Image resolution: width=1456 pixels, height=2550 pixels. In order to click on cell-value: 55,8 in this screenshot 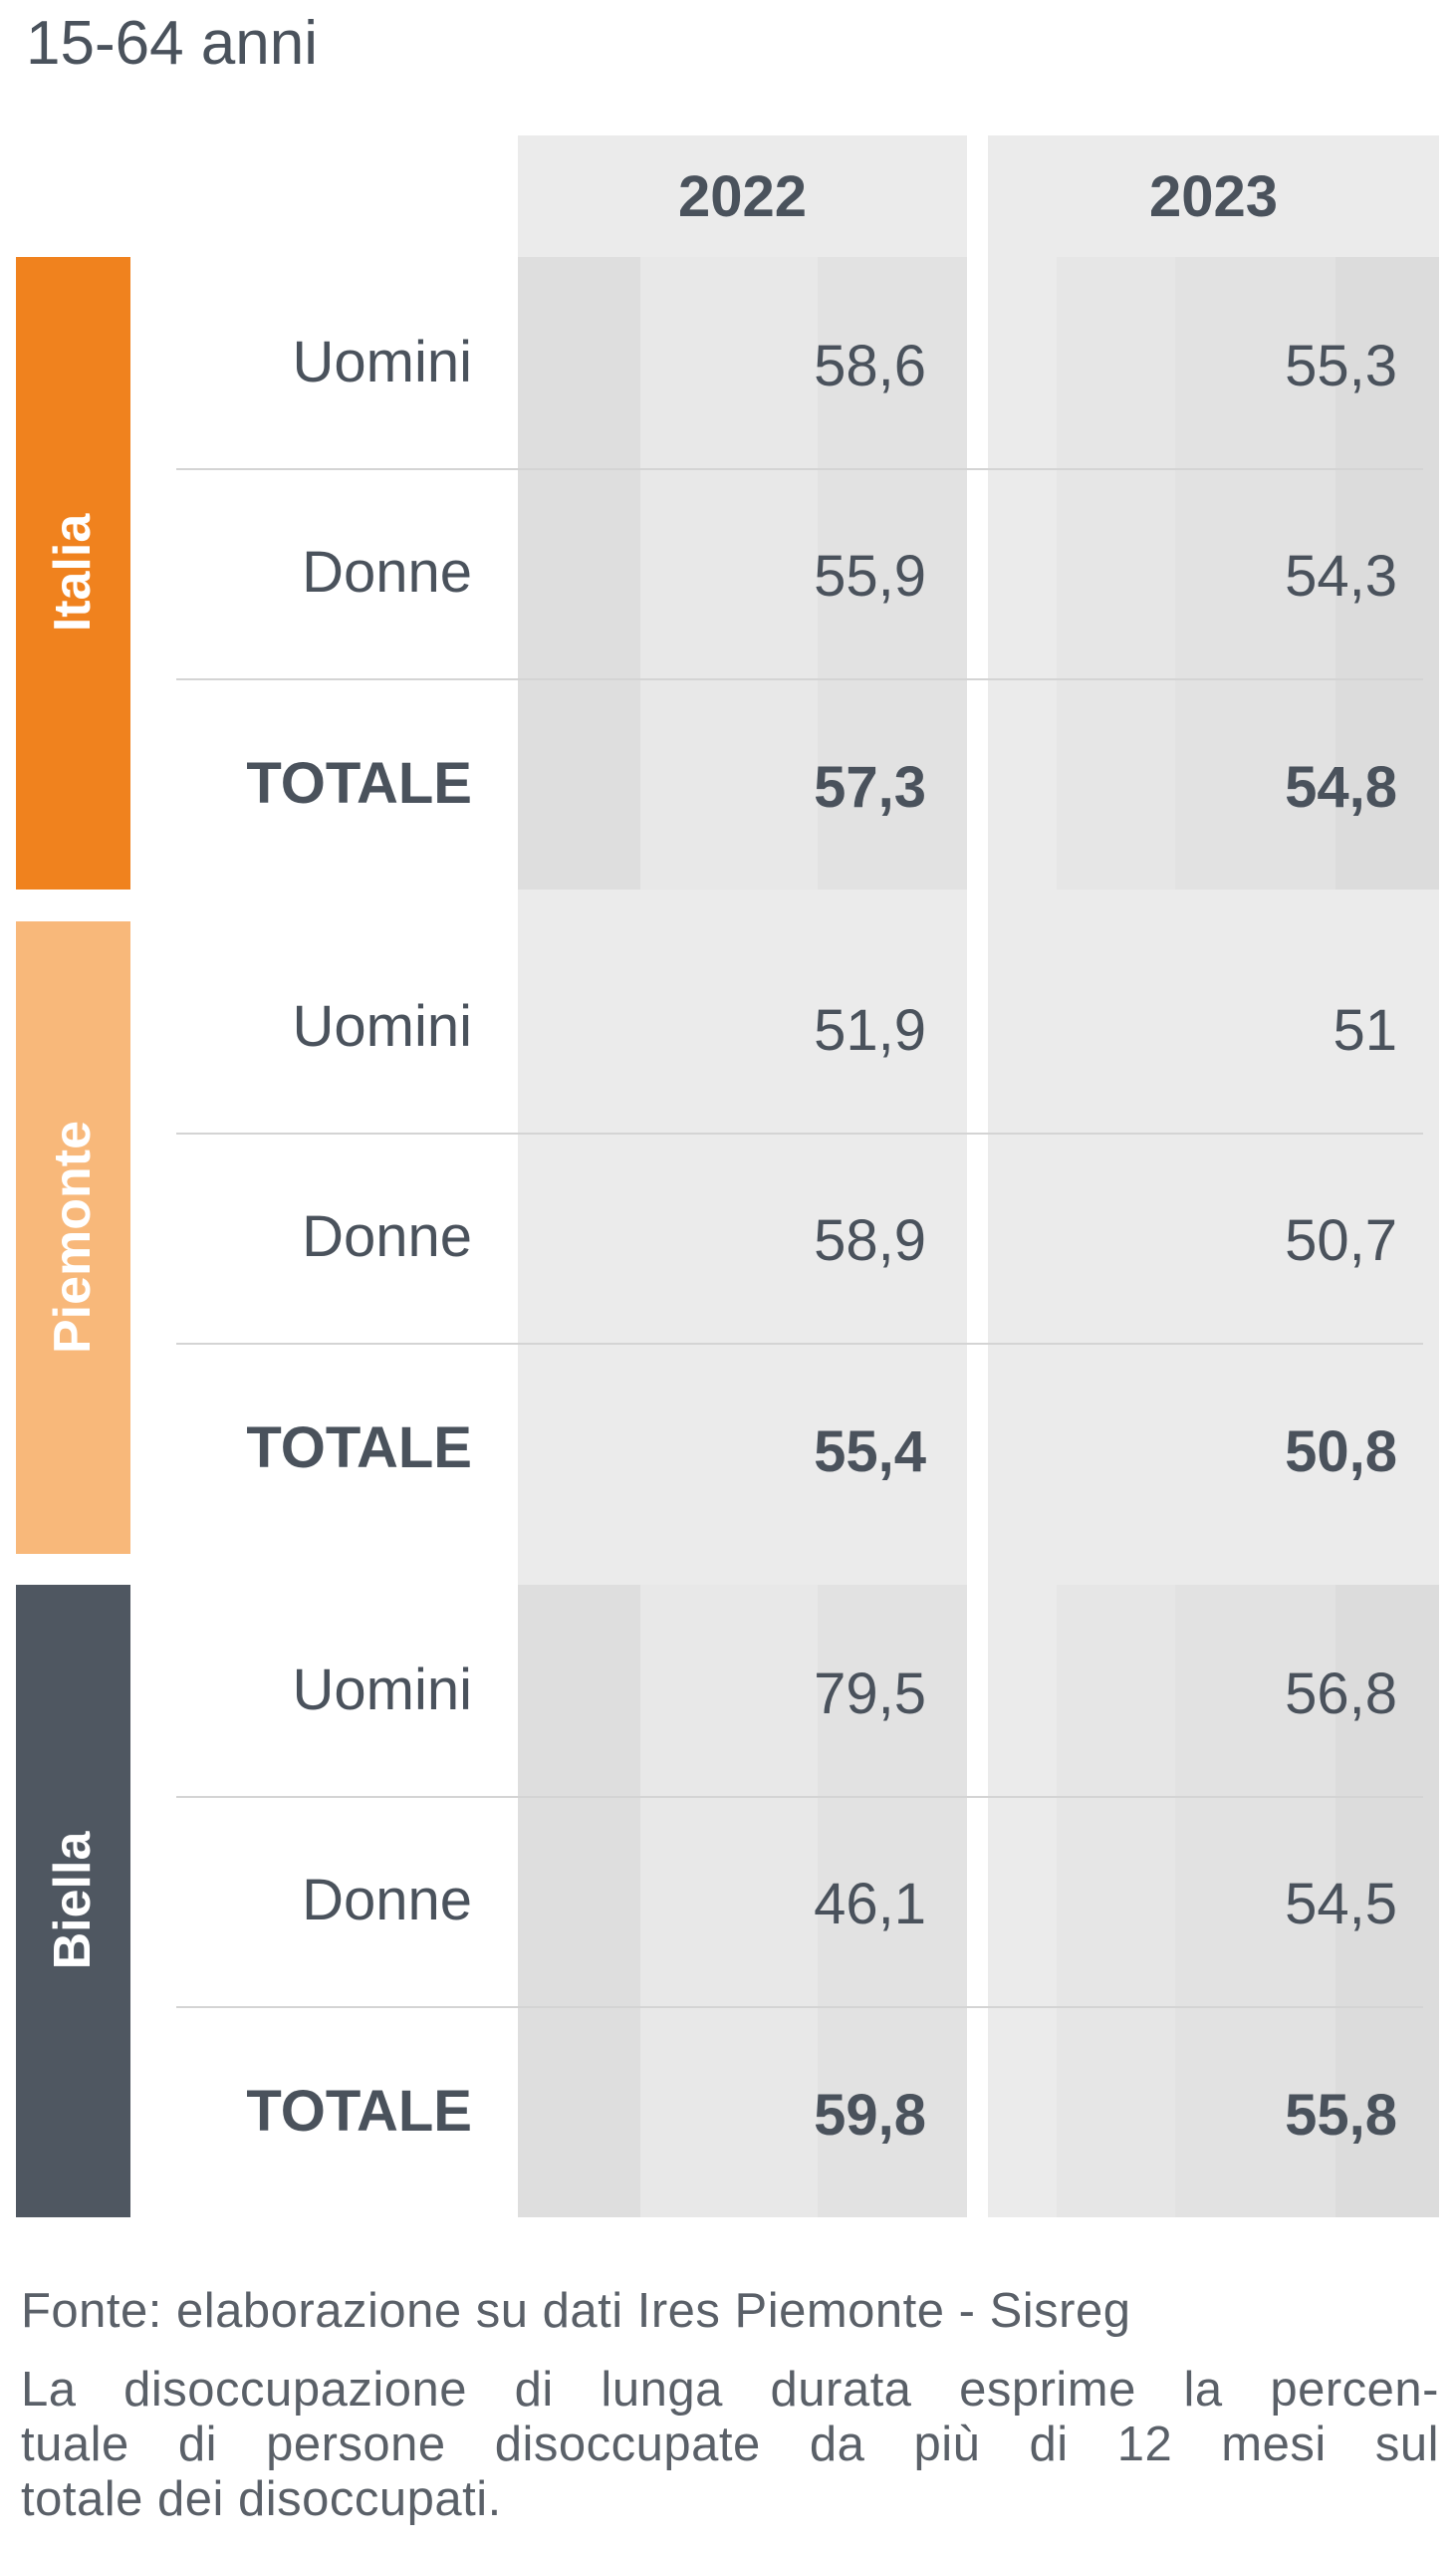, I will do `click(1341, 2115)`.